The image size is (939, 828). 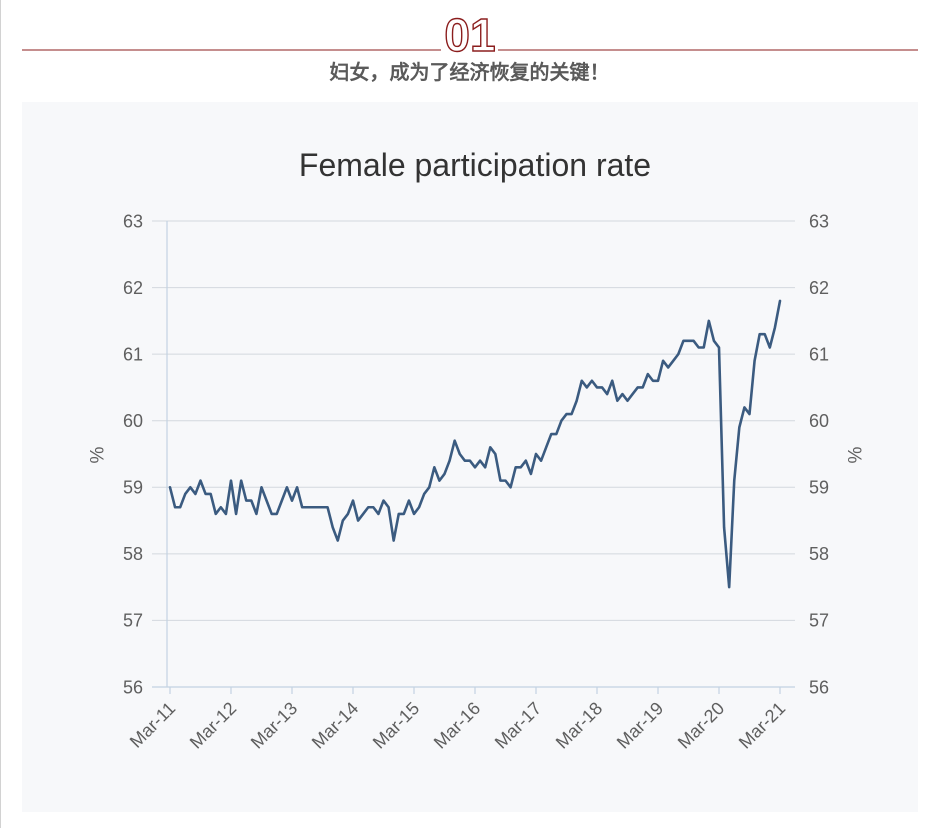 I want to click on x-tick-label: Mar-18, so click(x=579, y=725).